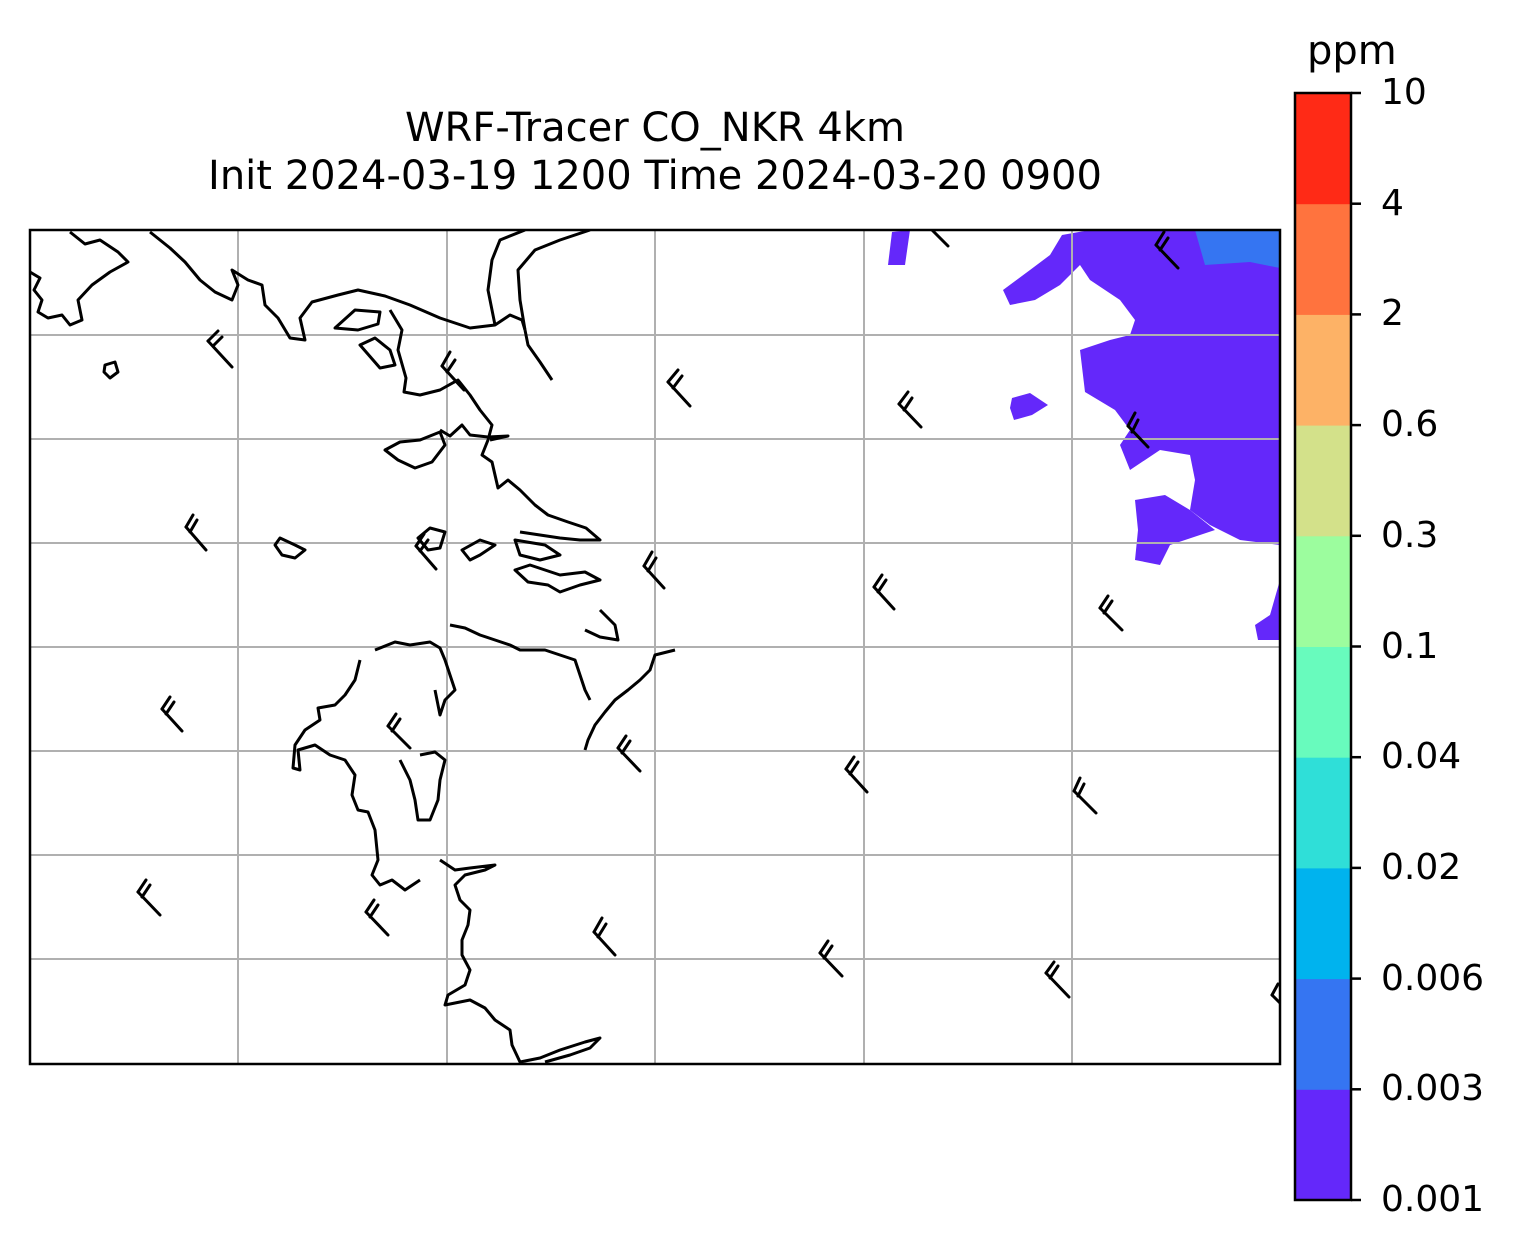  What do you see at coordinates (1433, 1199) in the screenshot?
I see `colorbar-tick-label: 0.001` at bounding box center [1433, 1199].